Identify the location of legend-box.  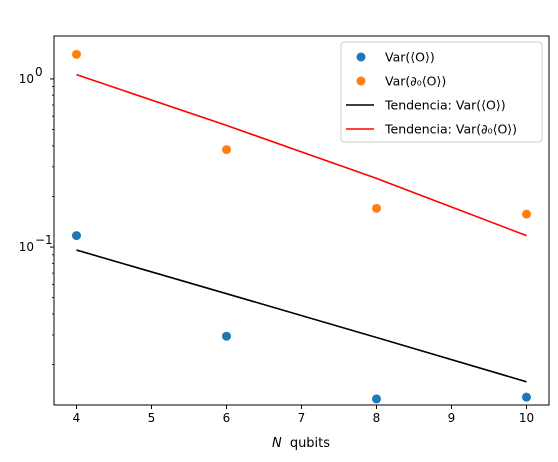
(441, 92).